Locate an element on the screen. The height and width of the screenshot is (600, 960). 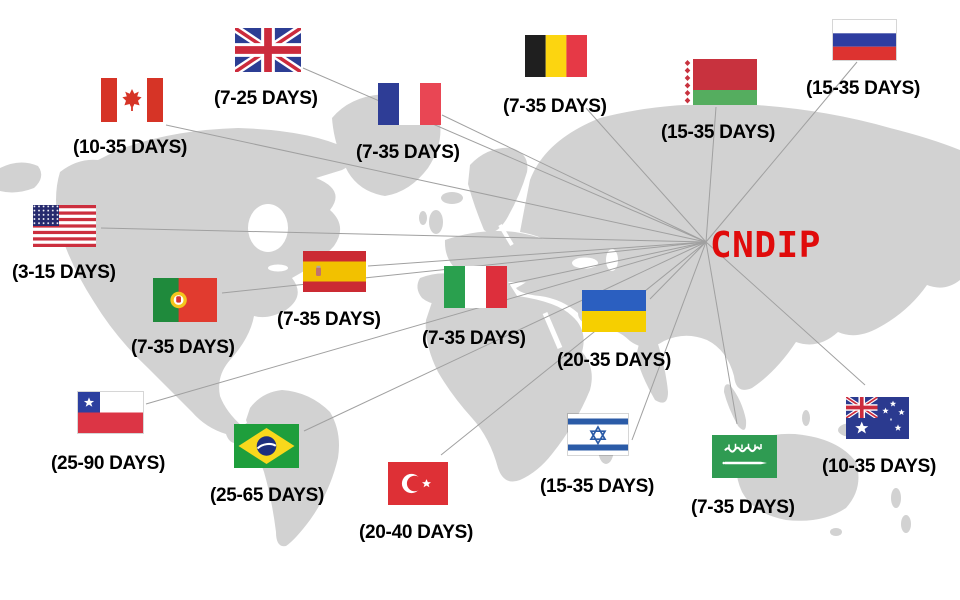
uk-flag-icon is located at coordinates (268, 50).